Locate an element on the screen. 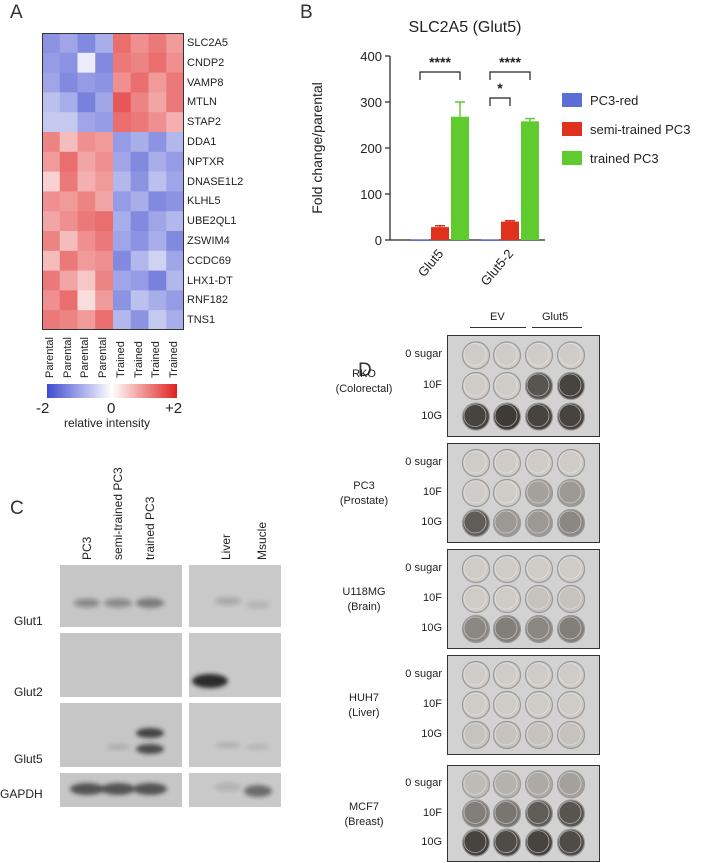  chart-title: SLC2A5 (Glut5) is located at coordinates (465, 27).